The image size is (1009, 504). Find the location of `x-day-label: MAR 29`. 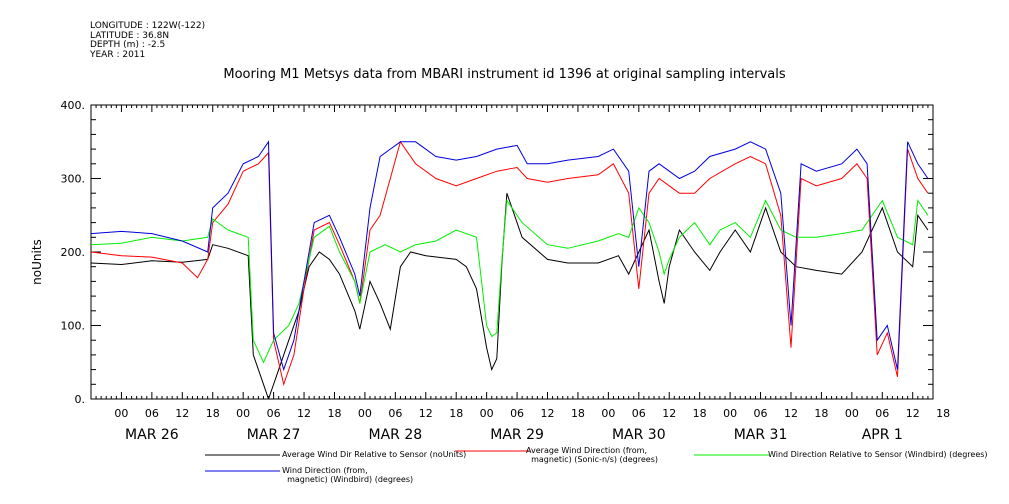

x-day-label: MAR 29 is located at coordinates (517, 435).